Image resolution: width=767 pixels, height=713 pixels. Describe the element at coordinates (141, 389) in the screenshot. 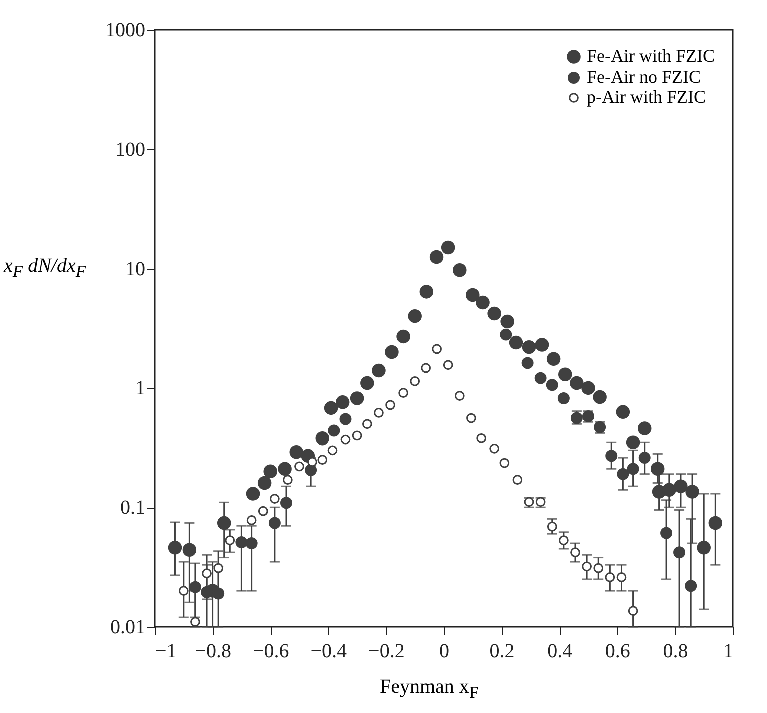

I see `y-tick-label: 1` at that location.